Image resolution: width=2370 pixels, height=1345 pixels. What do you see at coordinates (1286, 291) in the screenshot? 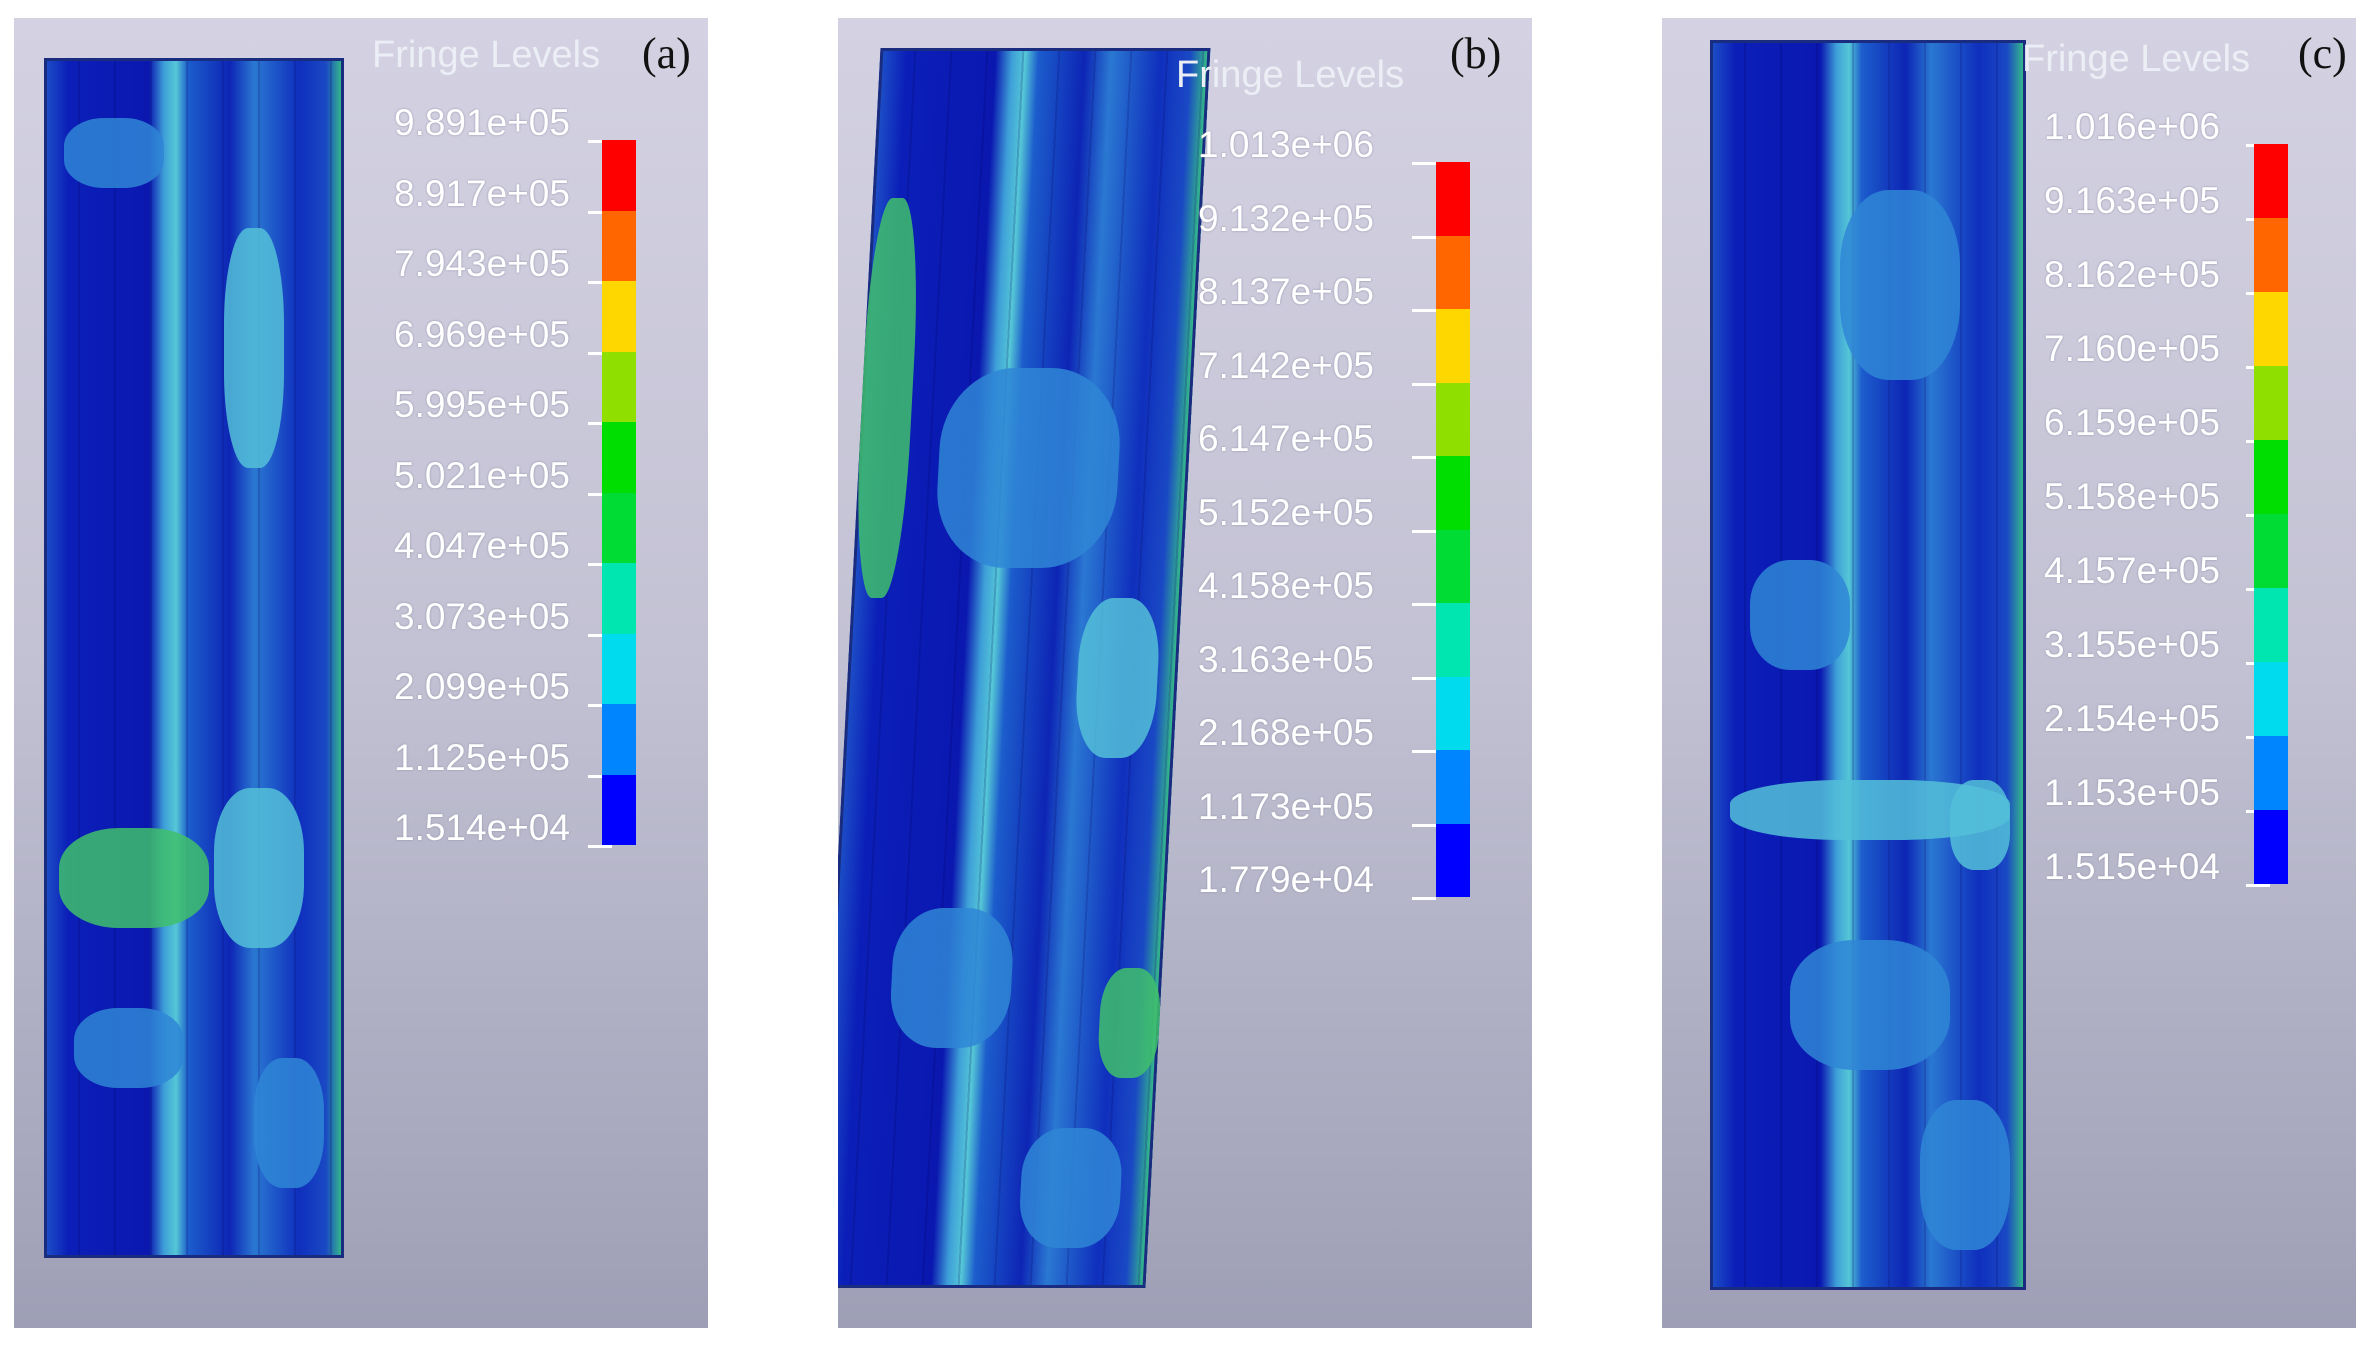
I see `fringe-level-label: 8.137e+05` at bounding box center [1286, 291].